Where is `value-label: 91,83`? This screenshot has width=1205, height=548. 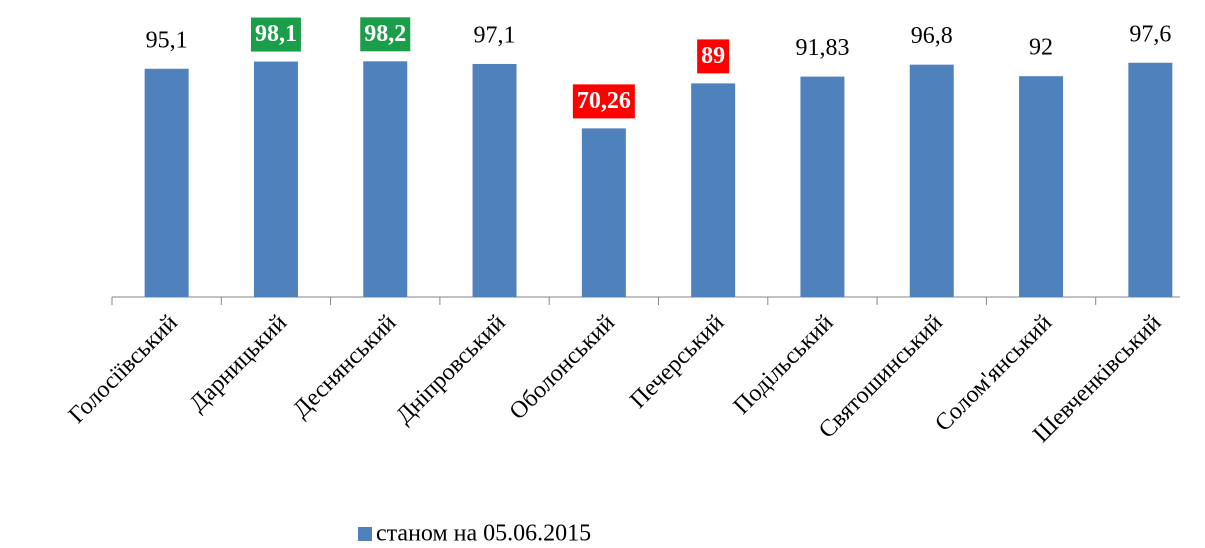
value-label: 91,83 is located at coordinates (822, 48).